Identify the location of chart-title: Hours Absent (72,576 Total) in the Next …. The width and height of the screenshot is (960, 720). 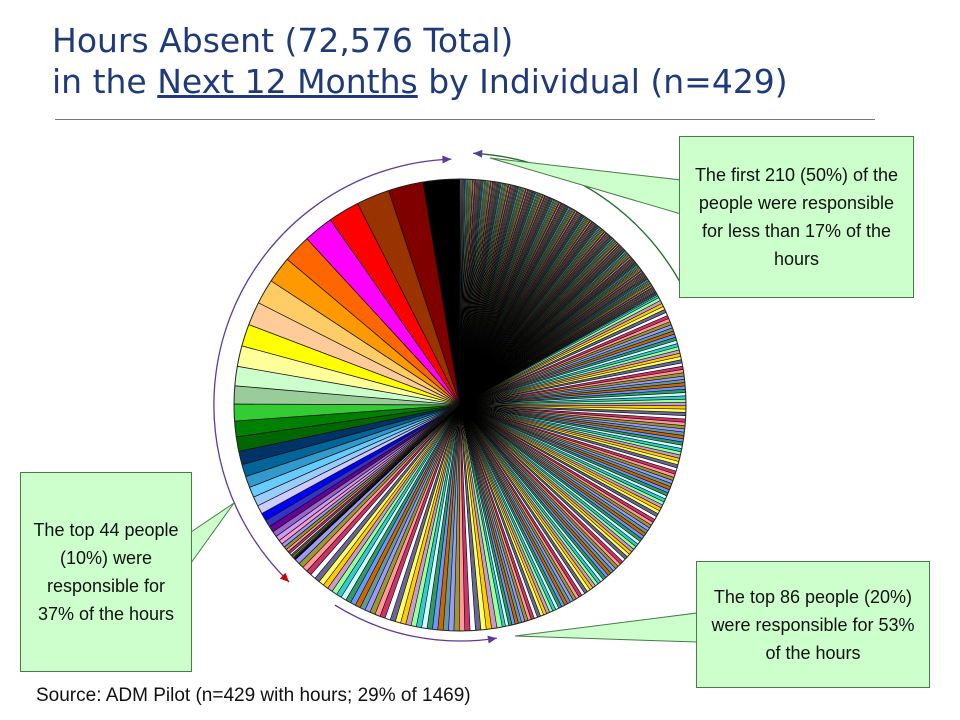
(420, 61).